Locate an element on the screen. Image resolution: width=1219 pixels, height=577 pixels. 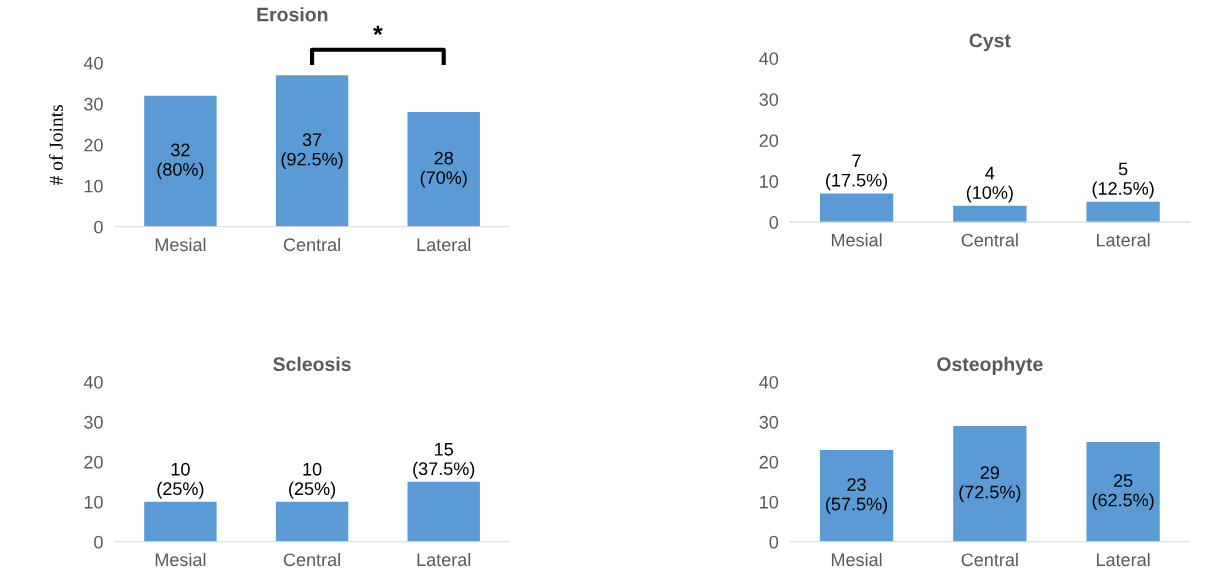
data-label: 29 (72.5%) is located at coordinates (990, 484).